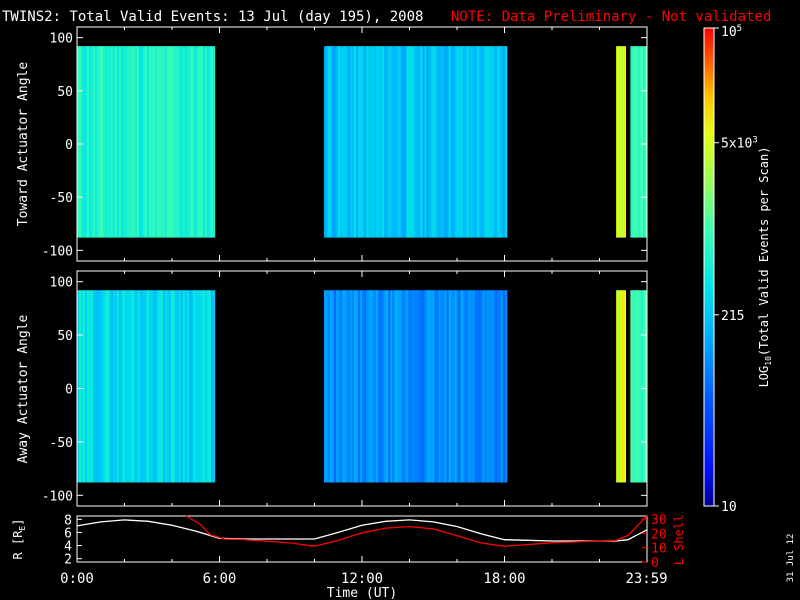  Describe the element at coordinates (729, 507) in the screenshot. I see `colorbar-tick-label: 10` at that location.